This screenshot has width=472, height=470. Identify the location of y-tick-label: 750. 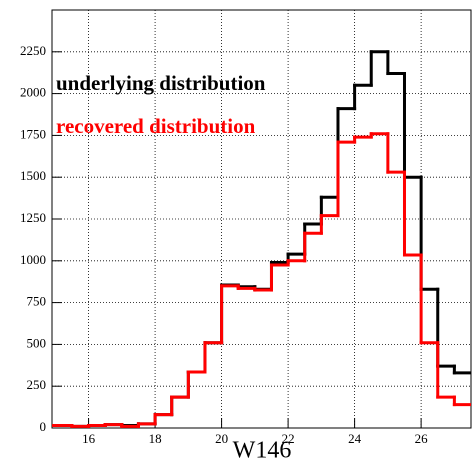
(37, 301).